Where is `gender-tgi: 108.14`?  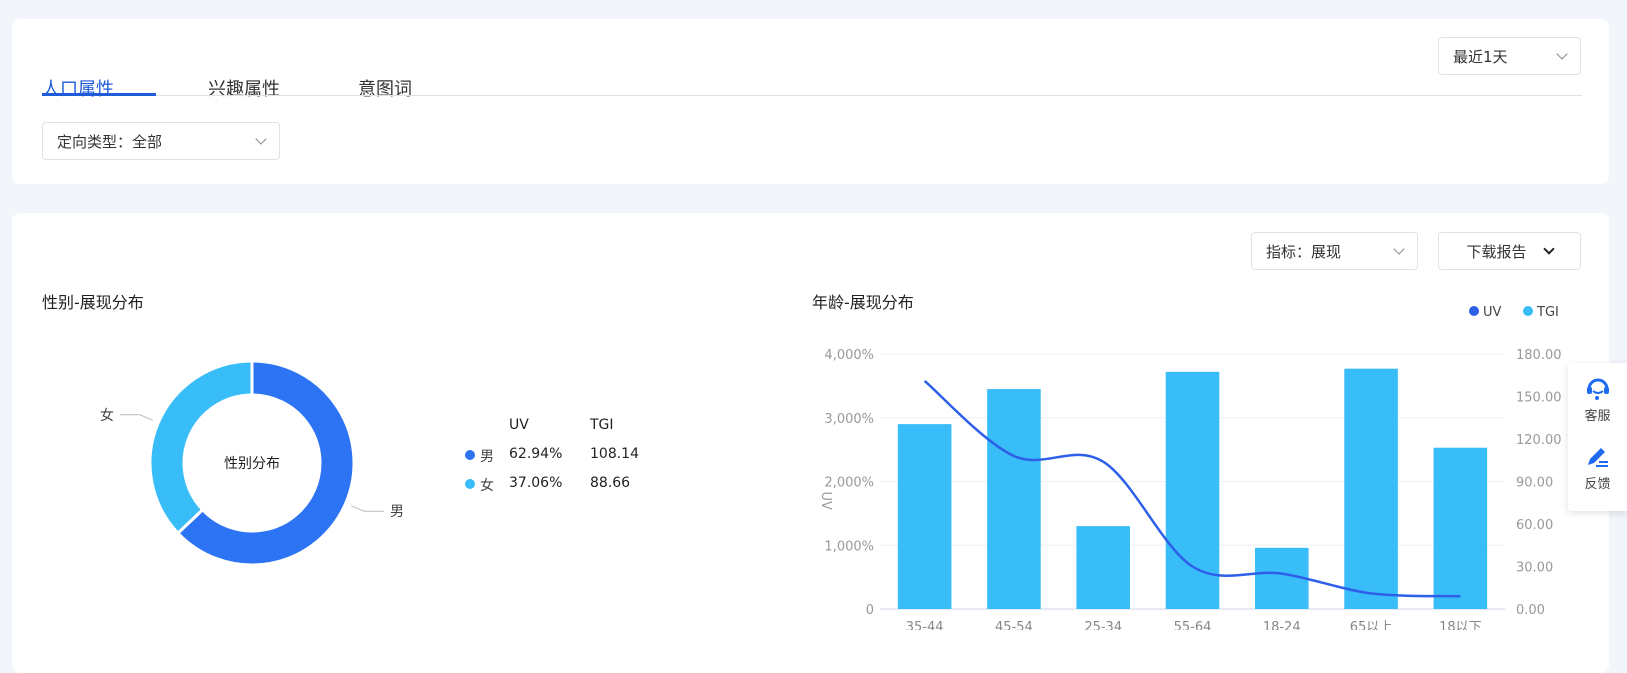
gender-tgi: 108.14 is located at coordinates (614, 454).